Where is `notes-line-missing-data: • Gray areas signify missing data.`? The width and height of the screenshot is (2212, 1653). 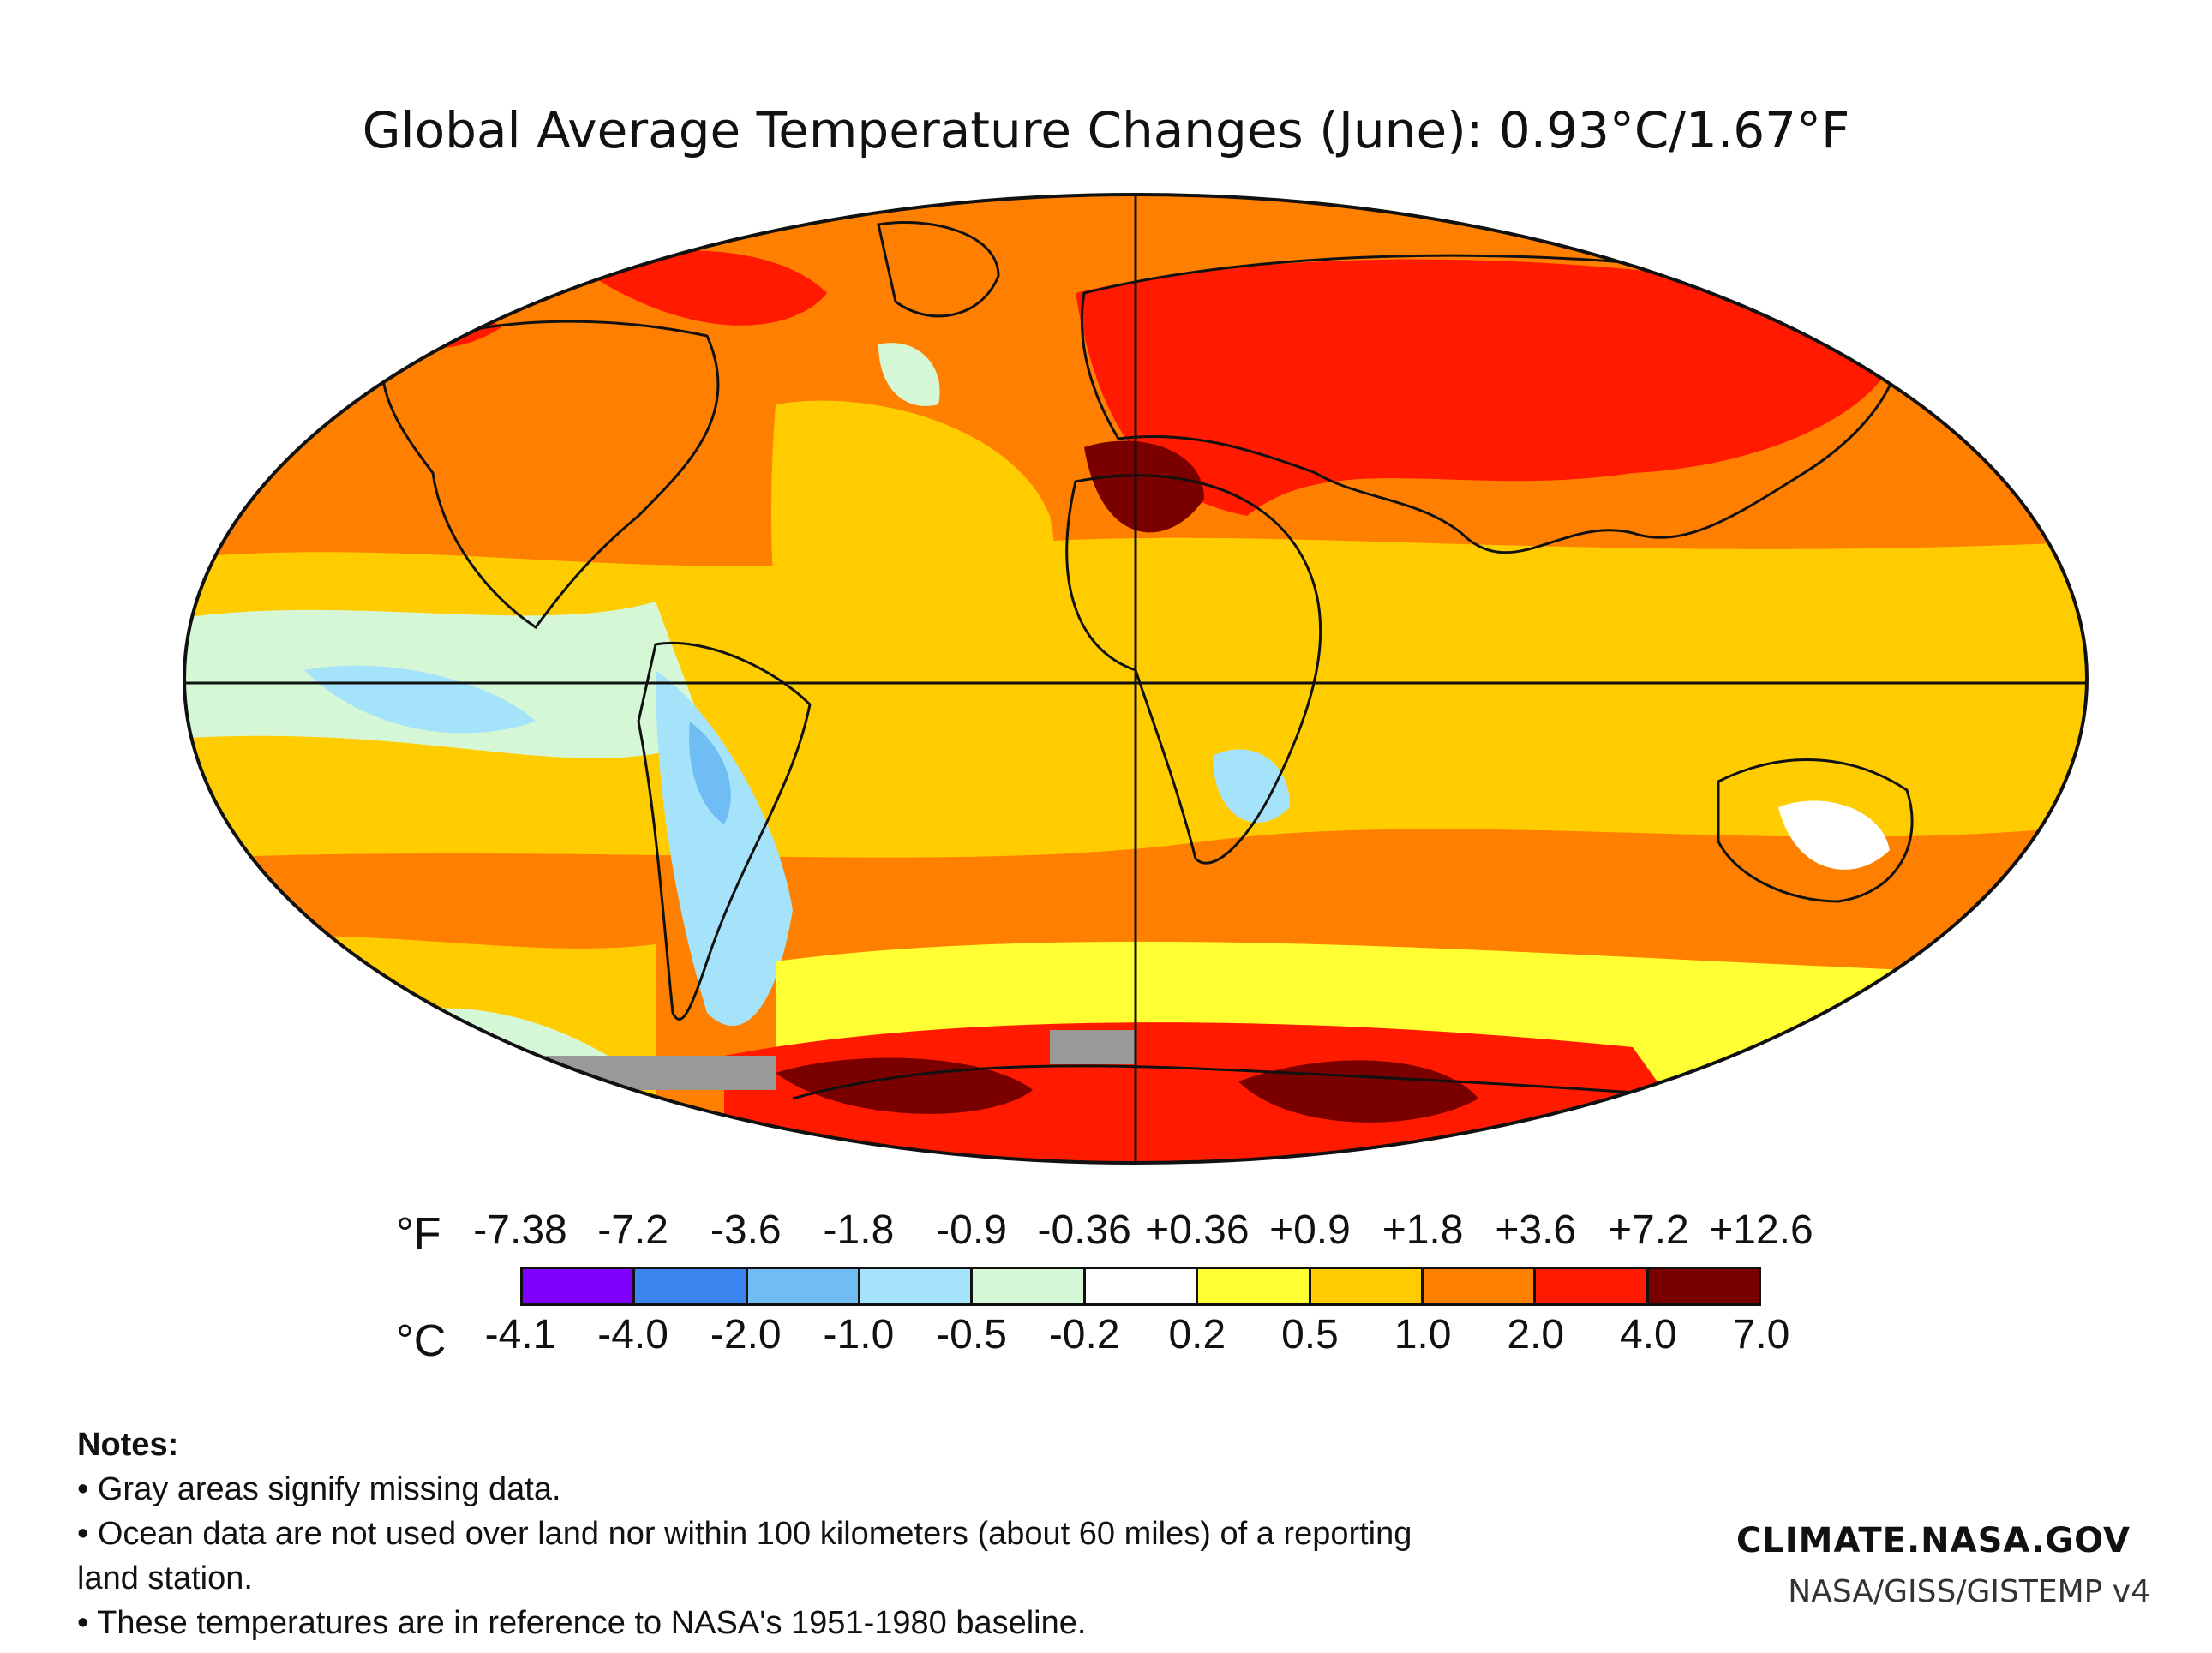
notes-line-missing-data: • Gray areas signify missing data. is located at coordinates (319, 1489).